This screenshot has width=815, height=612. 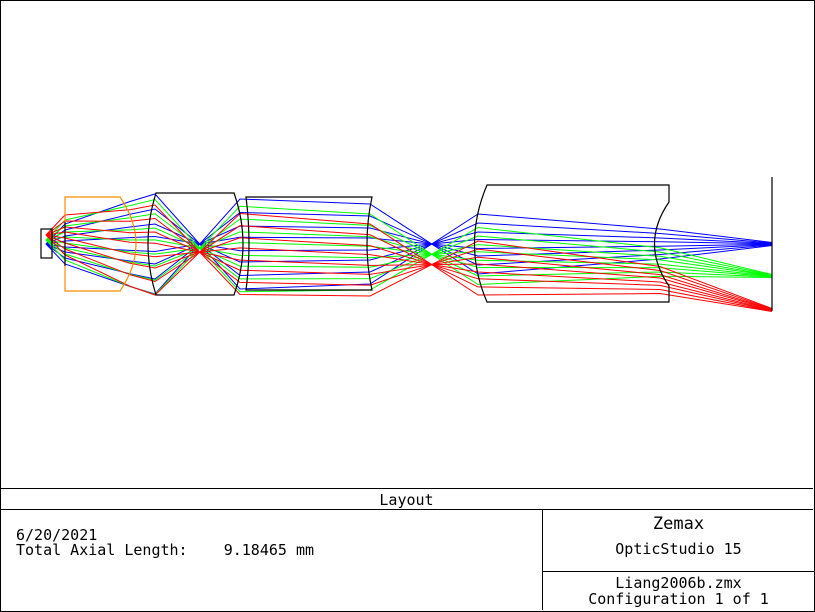 I want to click on info-left: 6/20/2021 Total Axial Length: 9.18465 mm, so click(x=165, y=543).